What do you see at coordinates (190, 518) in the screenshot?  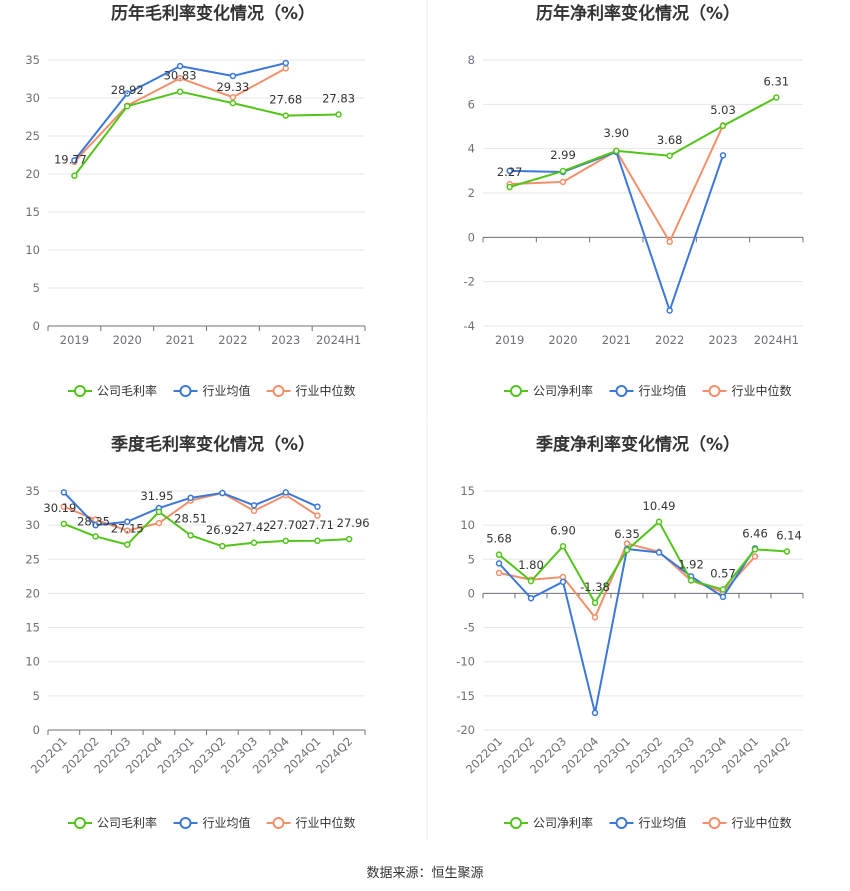 I see `data-label: 28.51` at bounding box center [190, 518].